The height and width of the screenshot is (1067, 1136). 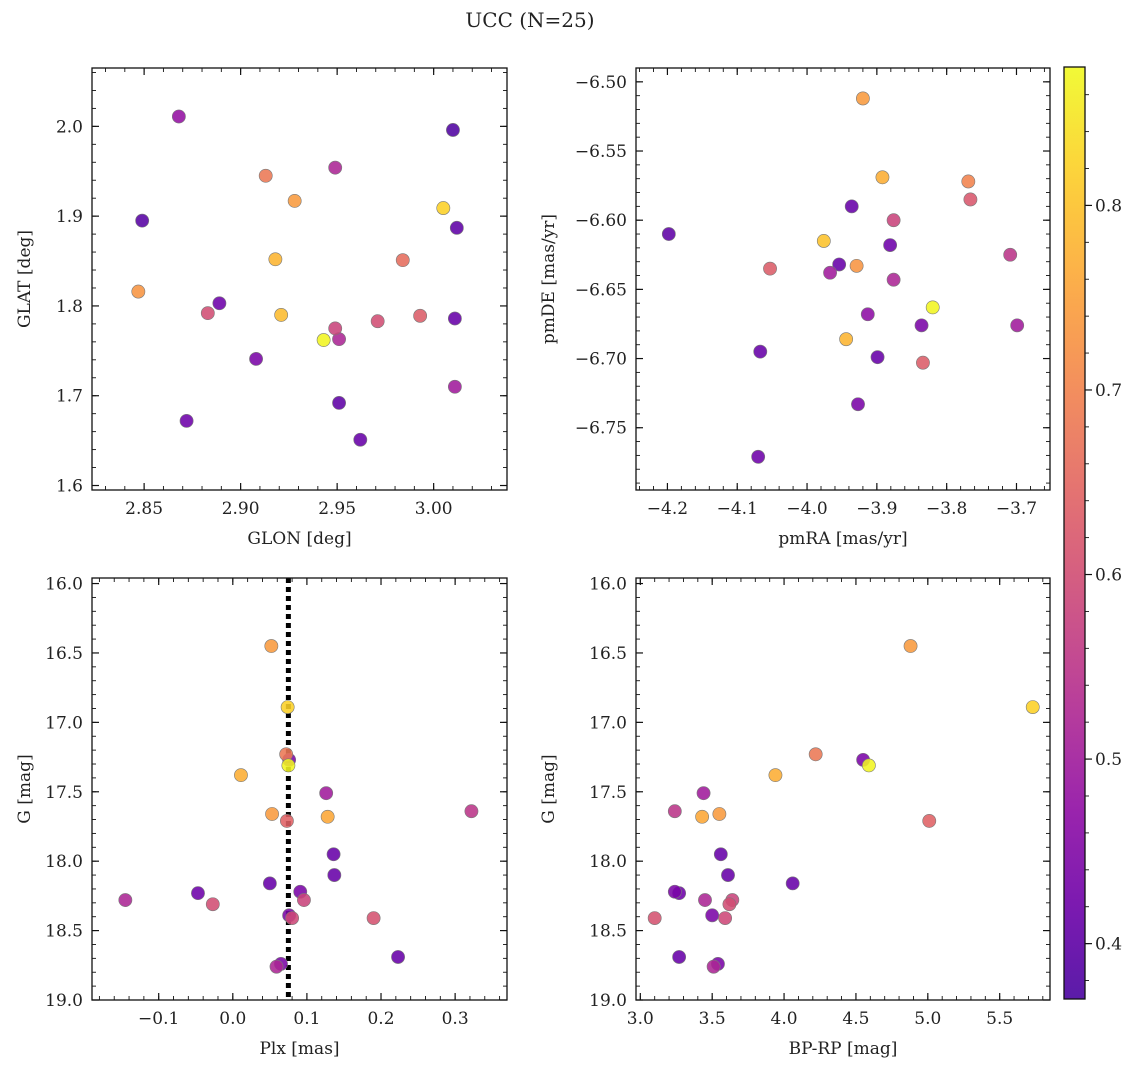 I want to click on y-tick-label: 1.8, so click(x=69, y=307).